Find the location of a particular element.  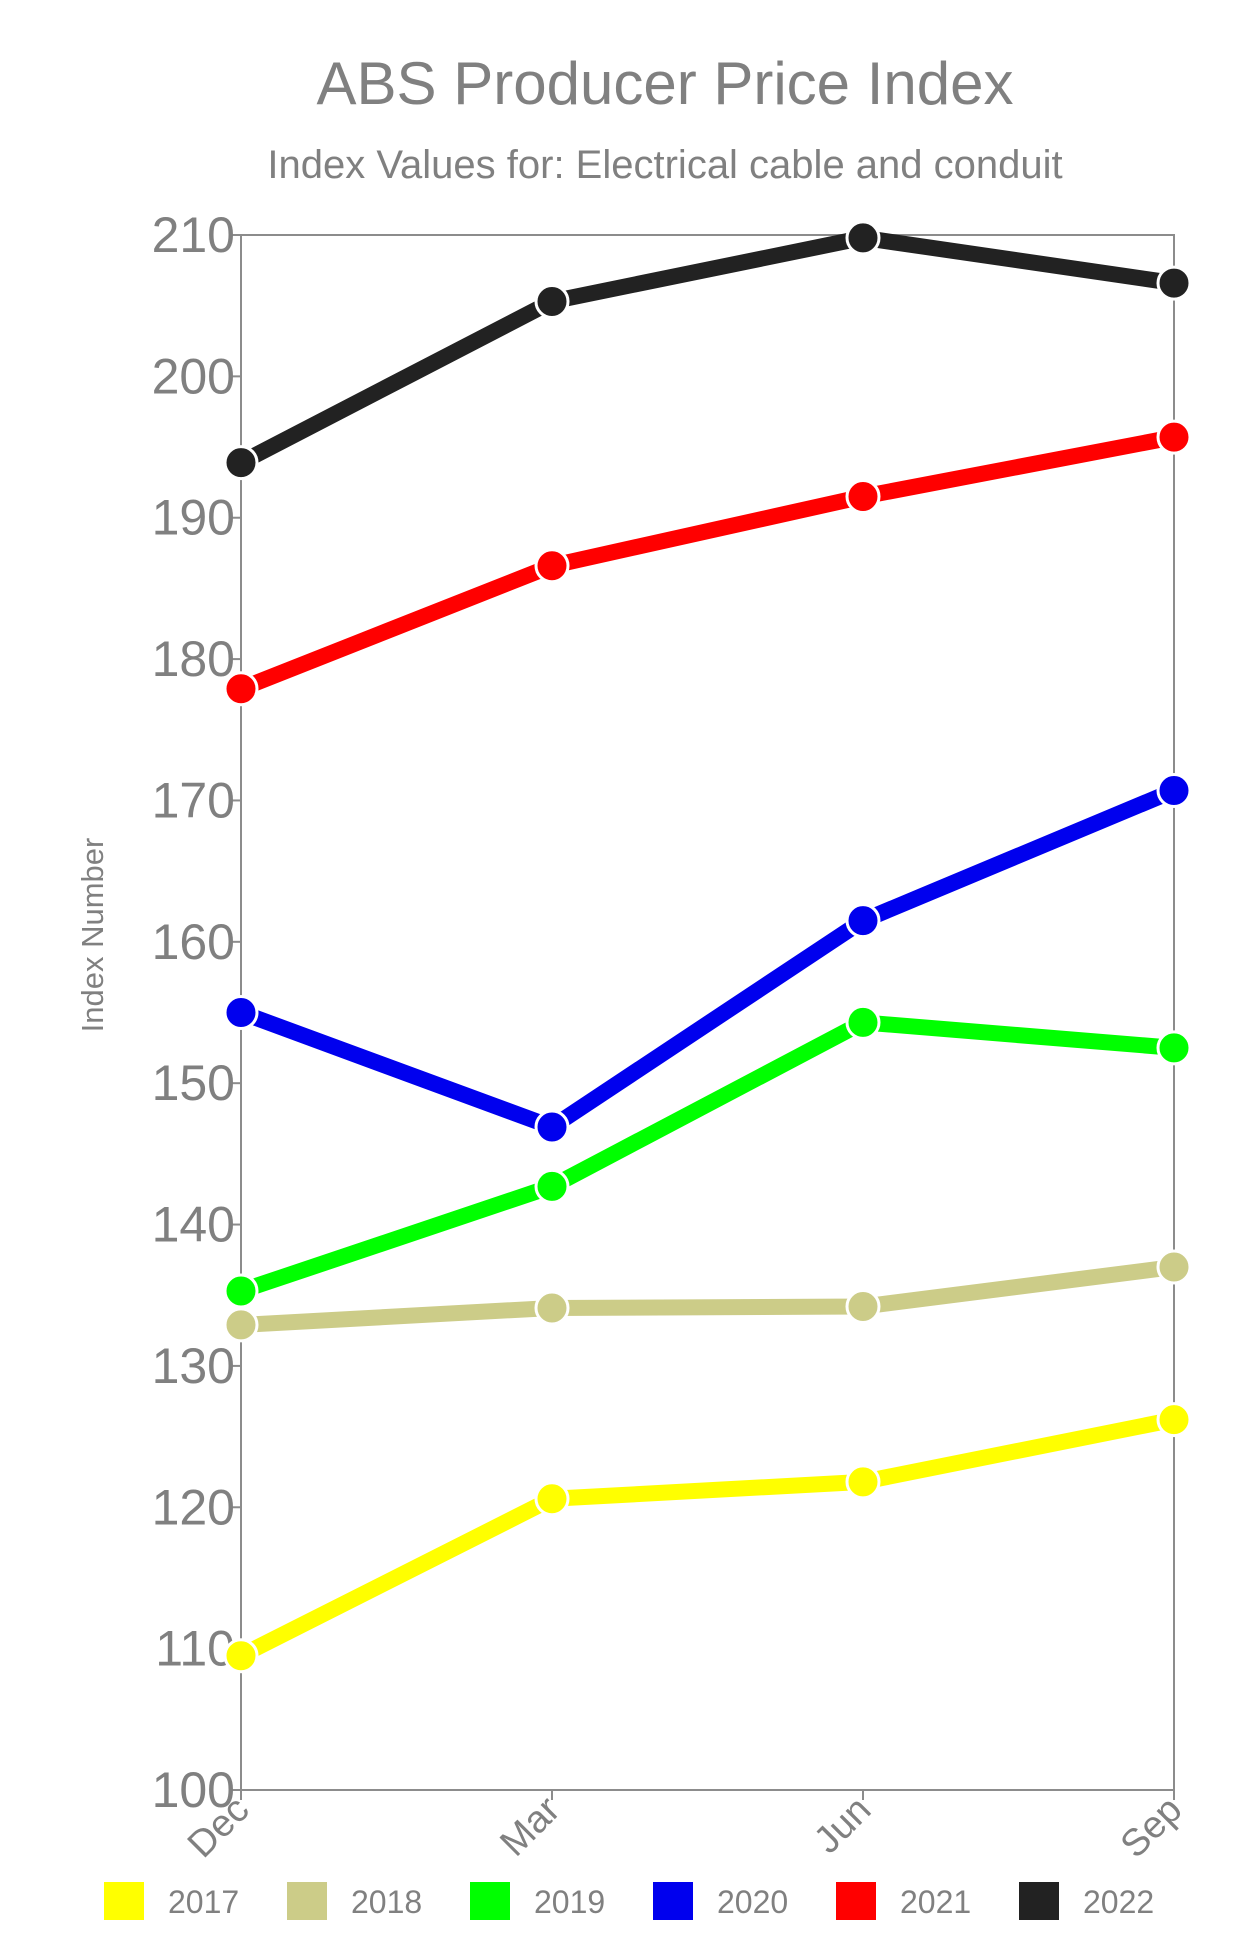

series-2019 is located at coordinates (707, 1156).